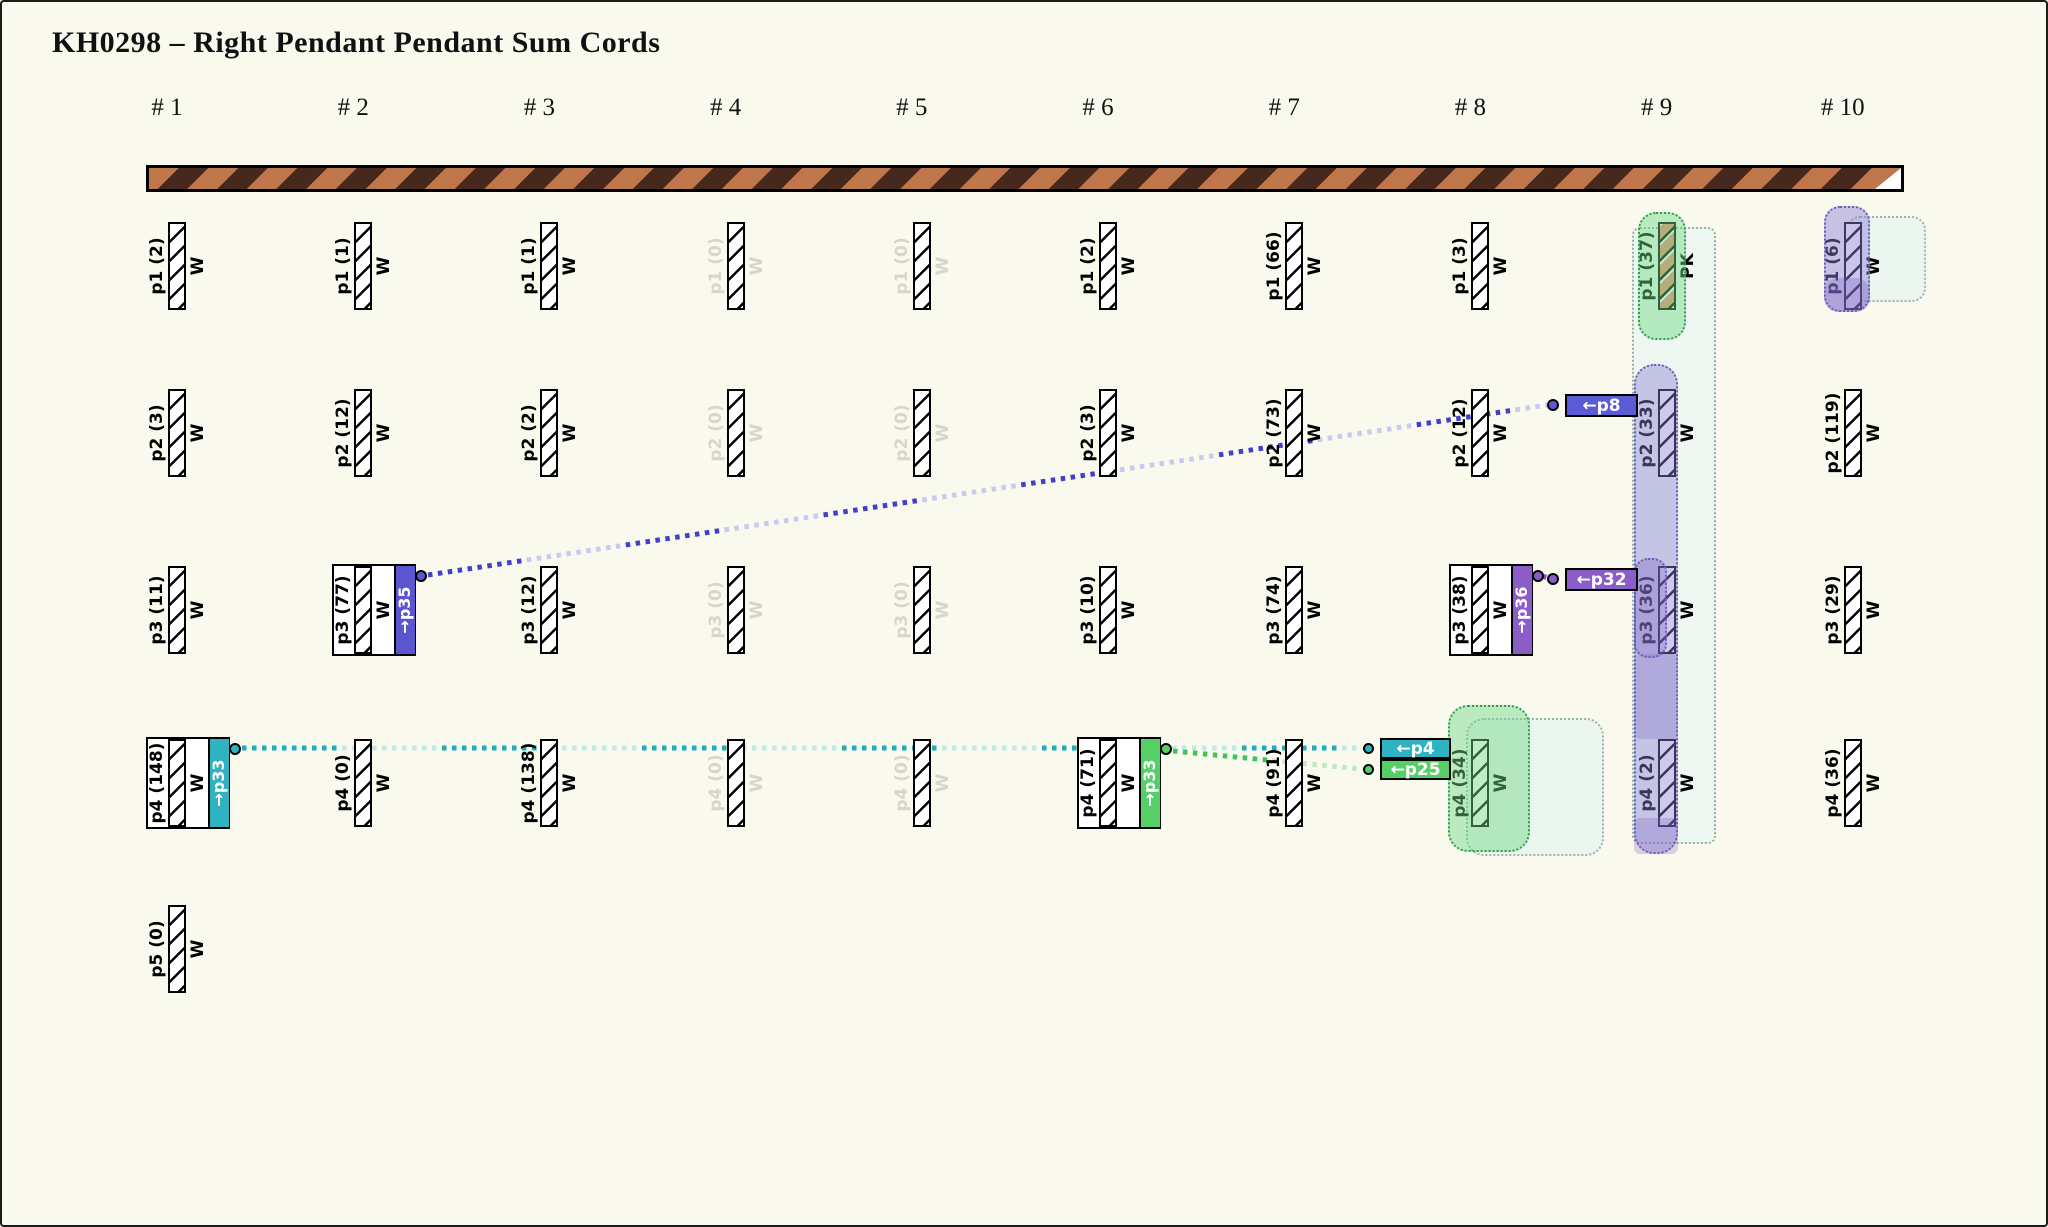  I want to click on pendant-col1-p4-label: p4 (148), so click(157, 783).